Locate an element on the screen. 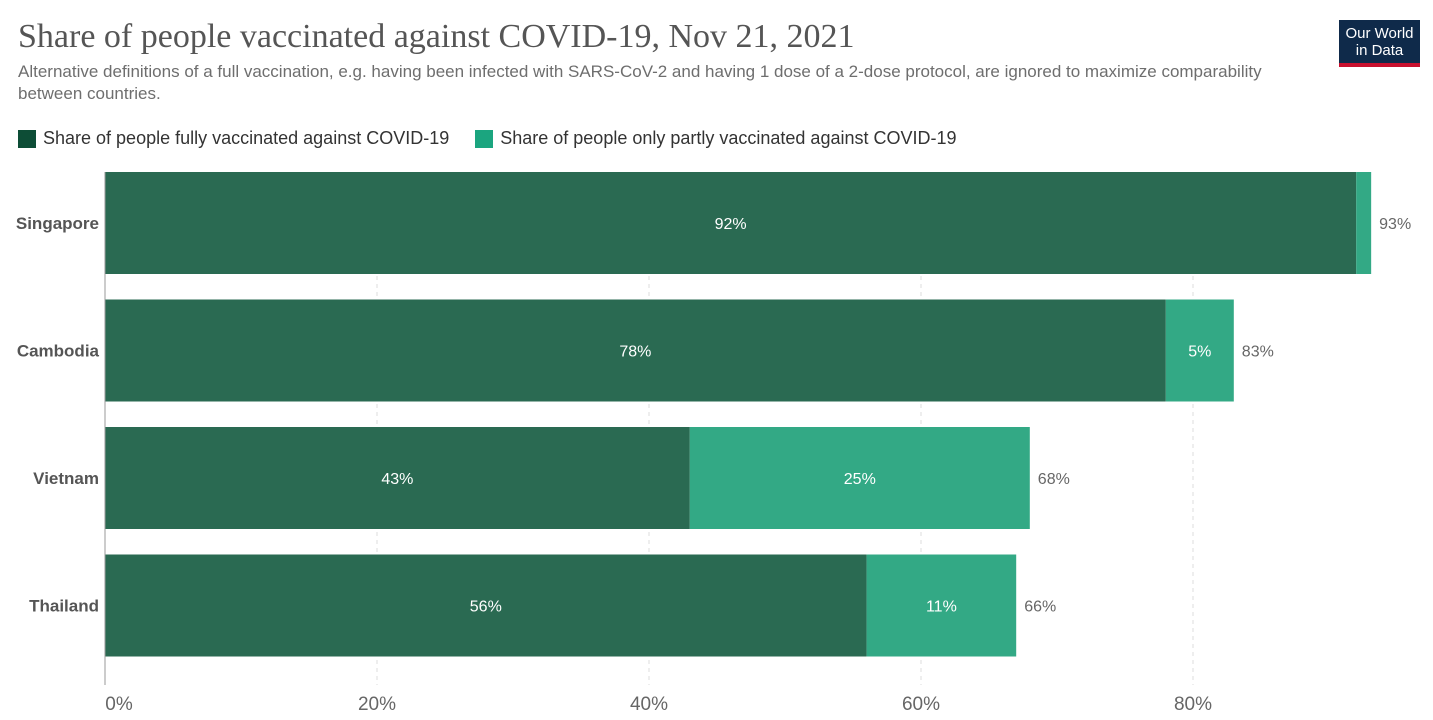 This screenshot has width=1433, height=720. data-label-singapore-fully: 92% is located at coordinates (731, 224).